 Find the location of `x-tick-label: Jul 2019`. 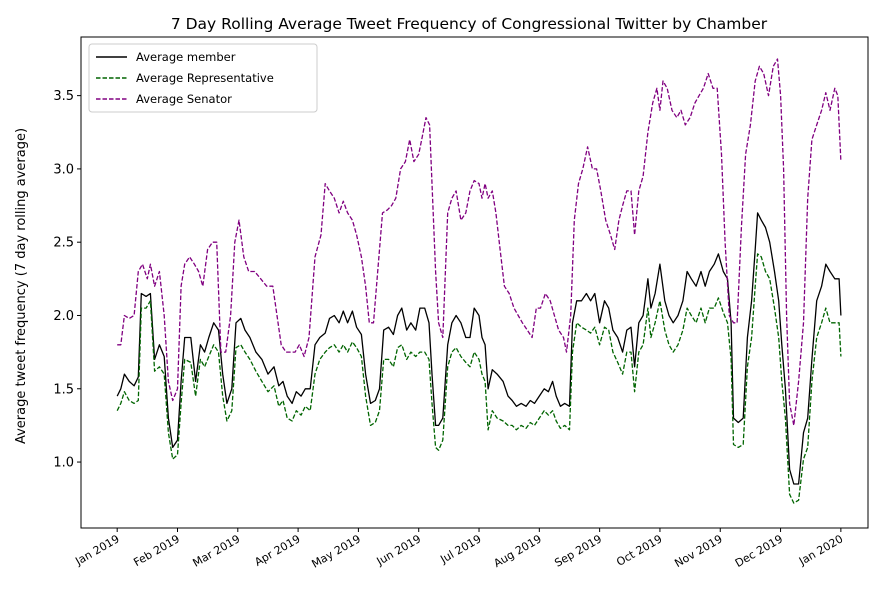

x-tick-label: Jul 2019 is located at coordinates (460, 549).